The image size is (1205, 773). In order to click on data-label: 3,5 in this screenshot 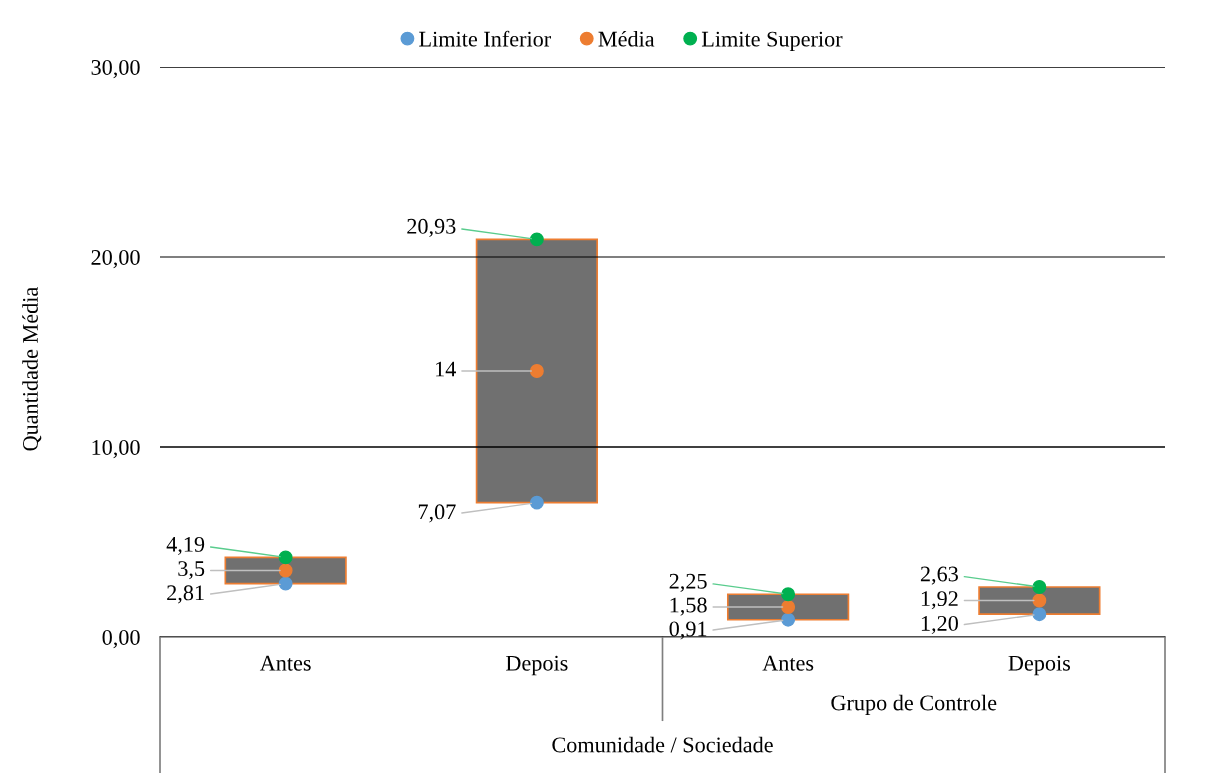, I will do `click(191, 570)`.